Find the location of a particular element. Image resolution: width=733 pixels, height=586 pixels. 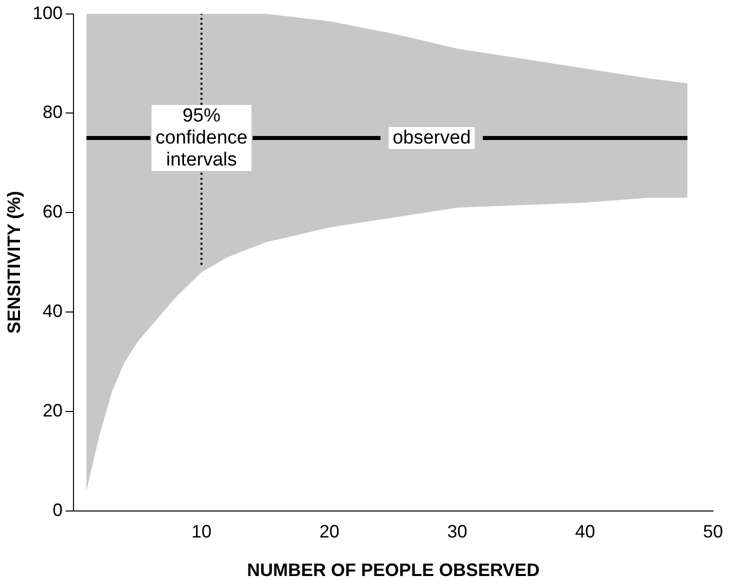

x-tick-label: 20 is located at coordinates (329, 532).